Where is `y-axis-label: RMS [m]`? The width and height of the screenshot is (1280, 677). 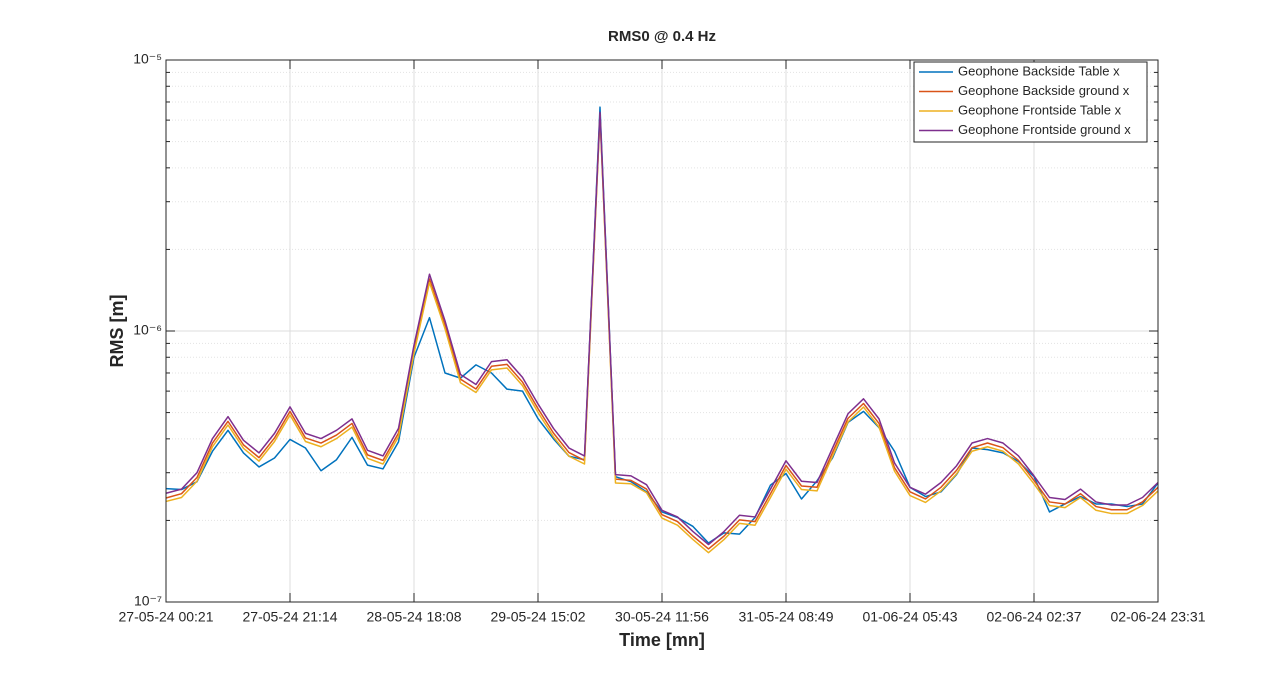
y-axis-label: RMS [m] is located at coordinates (117, 331).